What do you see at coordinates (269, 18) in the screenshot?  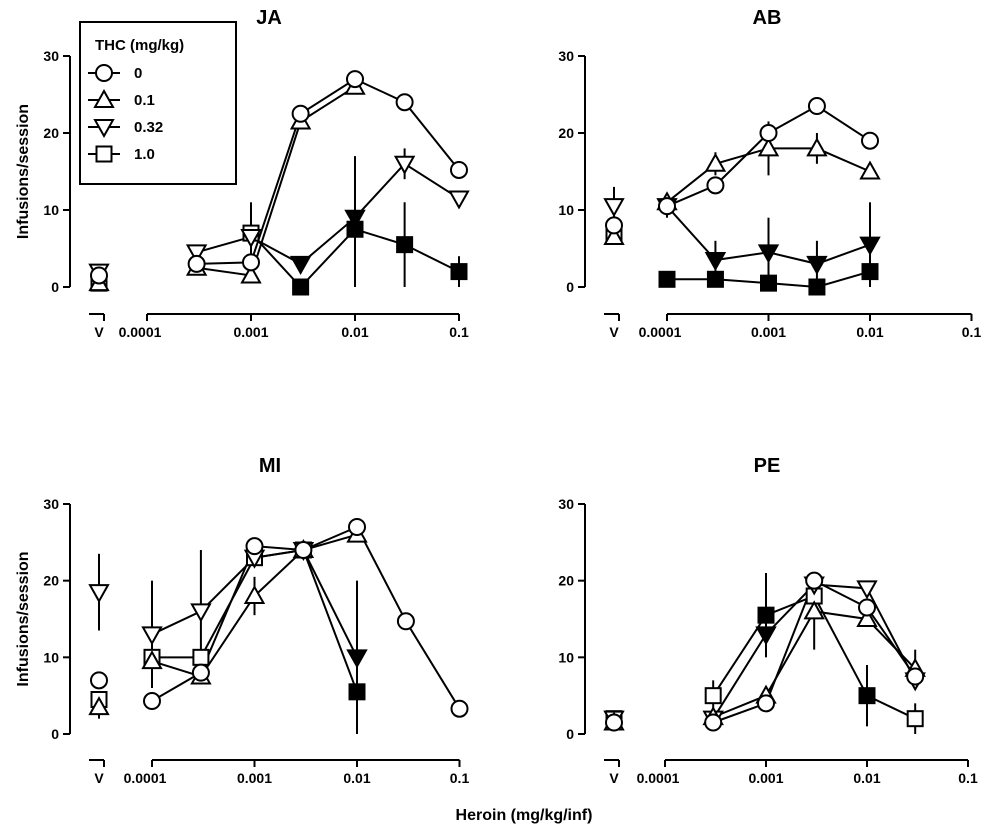 I see `panel-title: JA` at bounding box center [269, 18].